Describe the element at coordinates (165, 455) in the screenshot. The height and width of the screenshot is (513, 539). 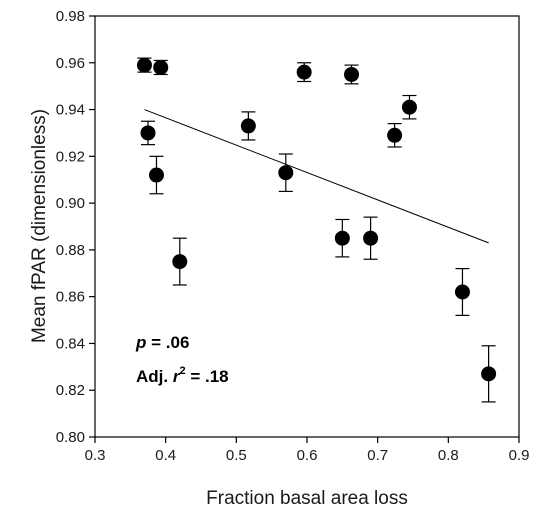
I see `x-tick-label: 0.4` at that location.